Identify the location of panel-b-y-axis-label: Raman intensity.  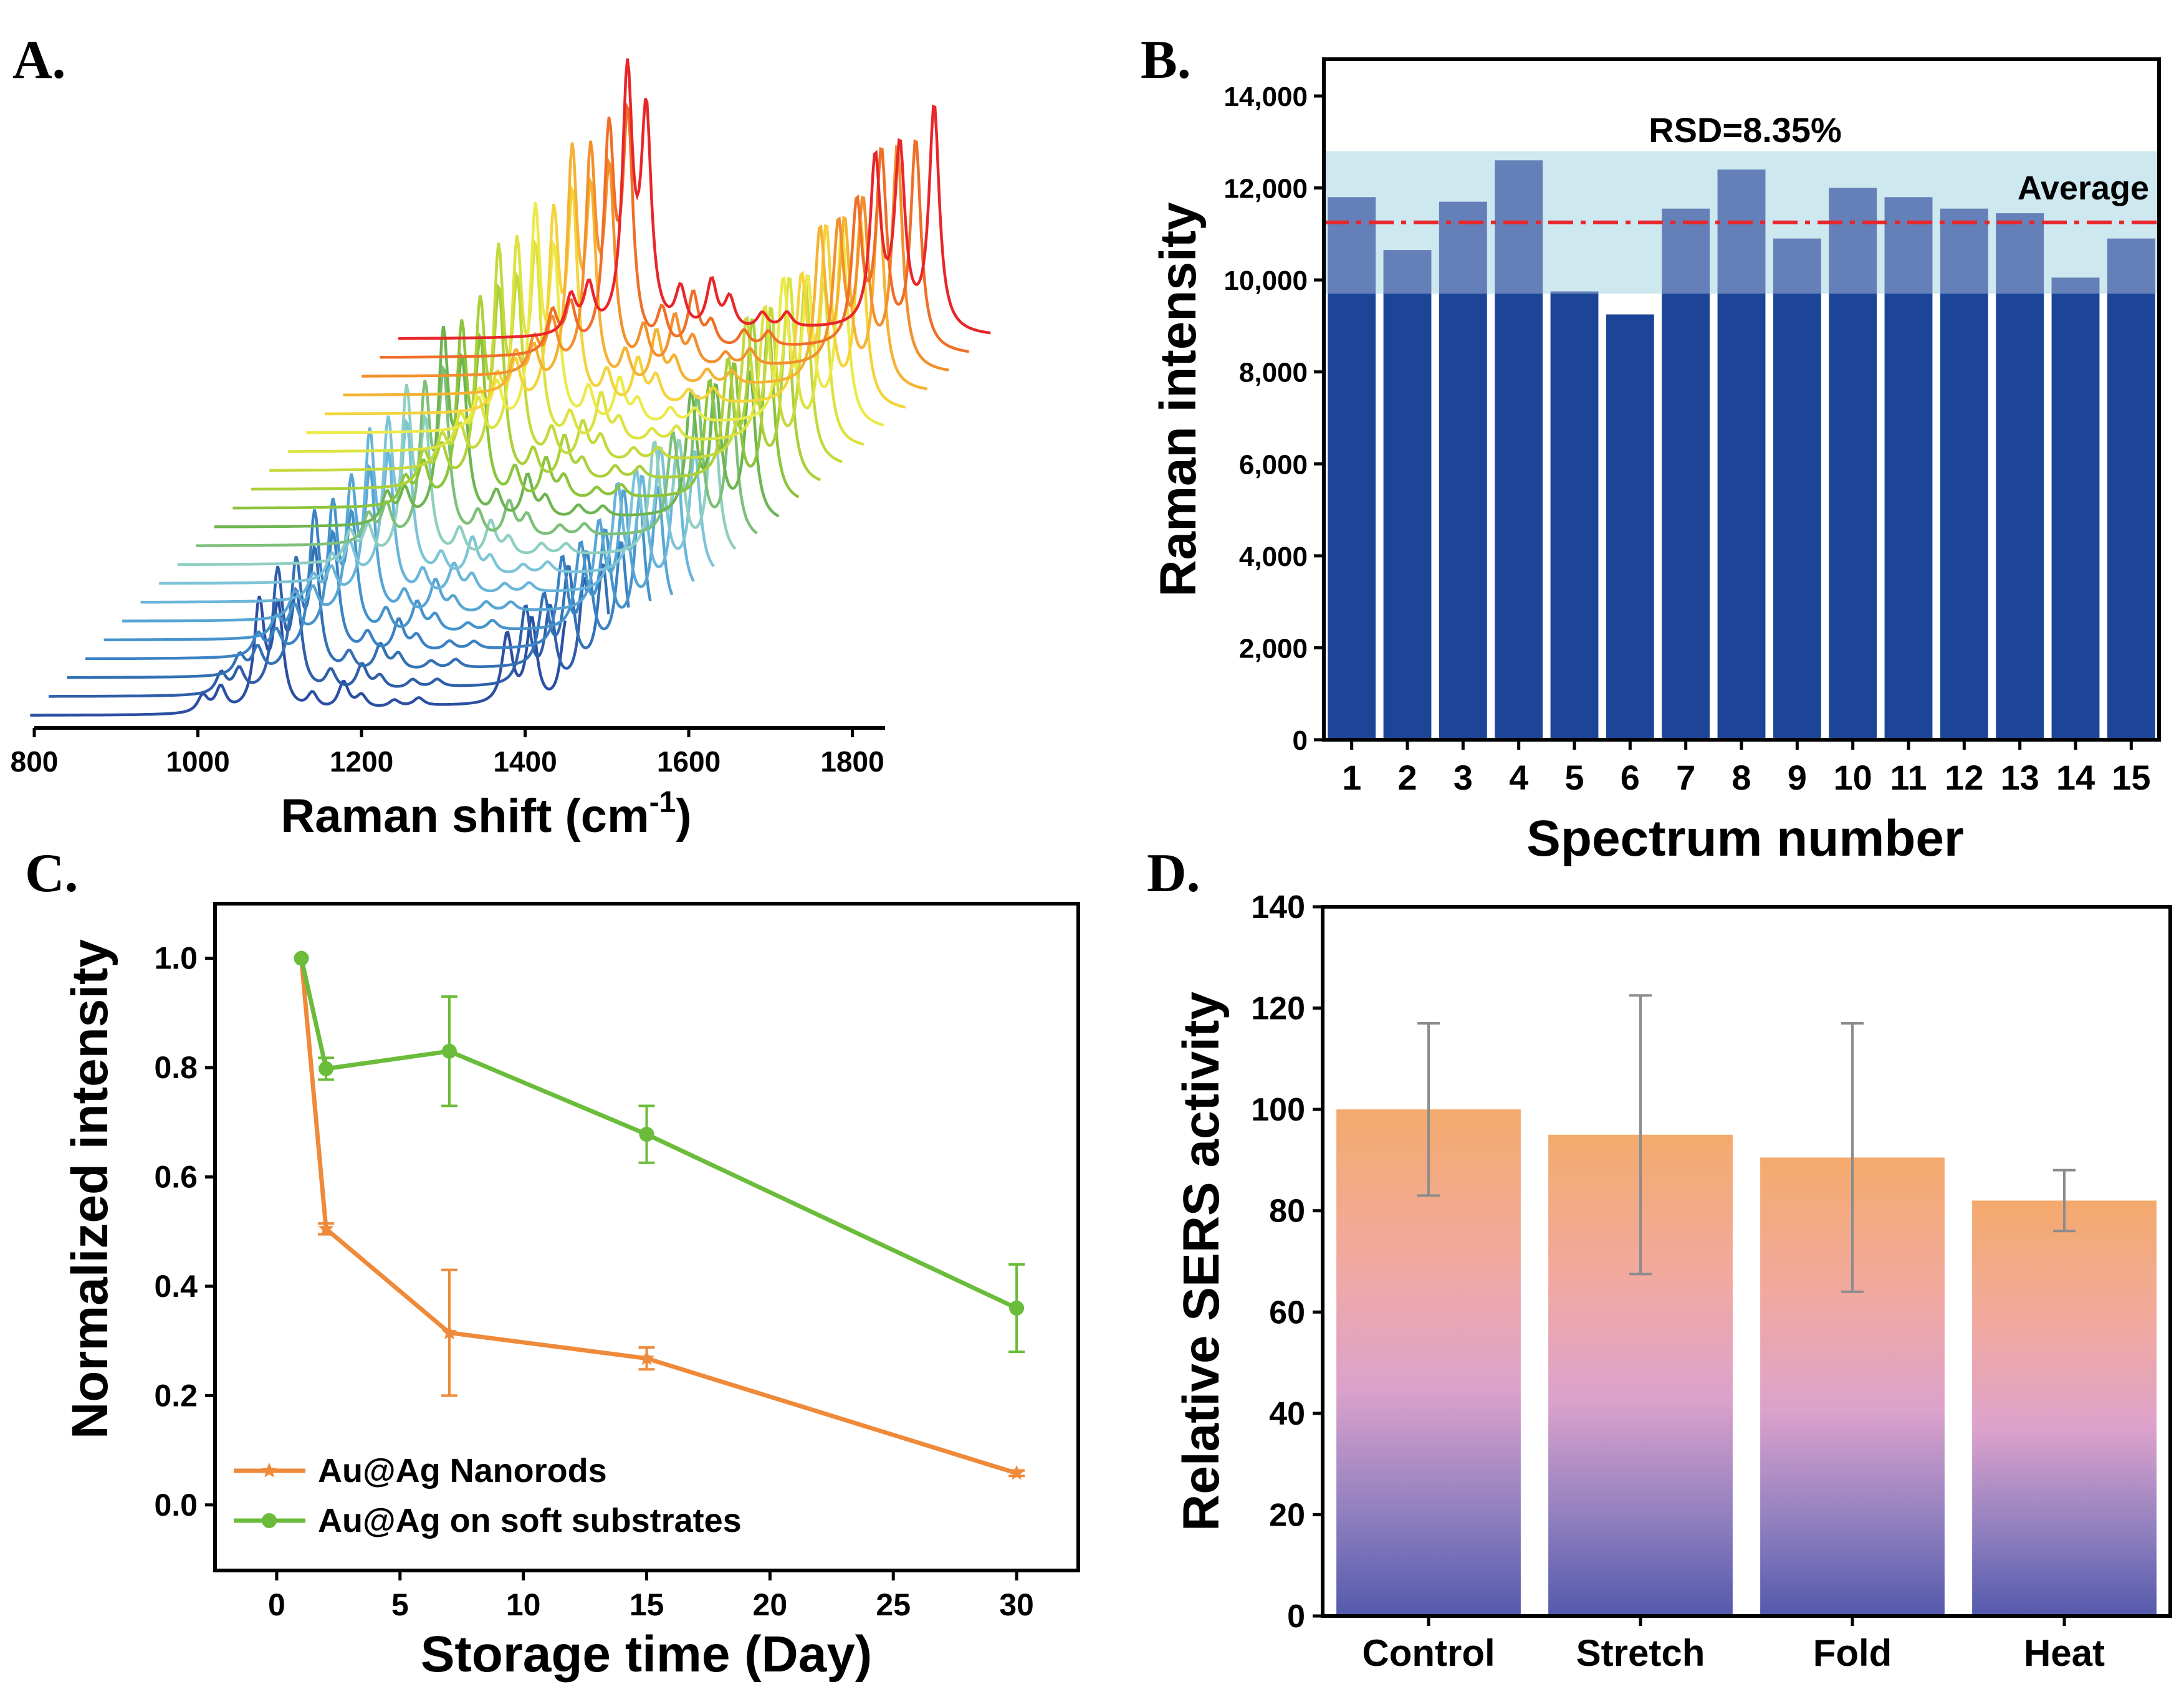
(1178, 399).